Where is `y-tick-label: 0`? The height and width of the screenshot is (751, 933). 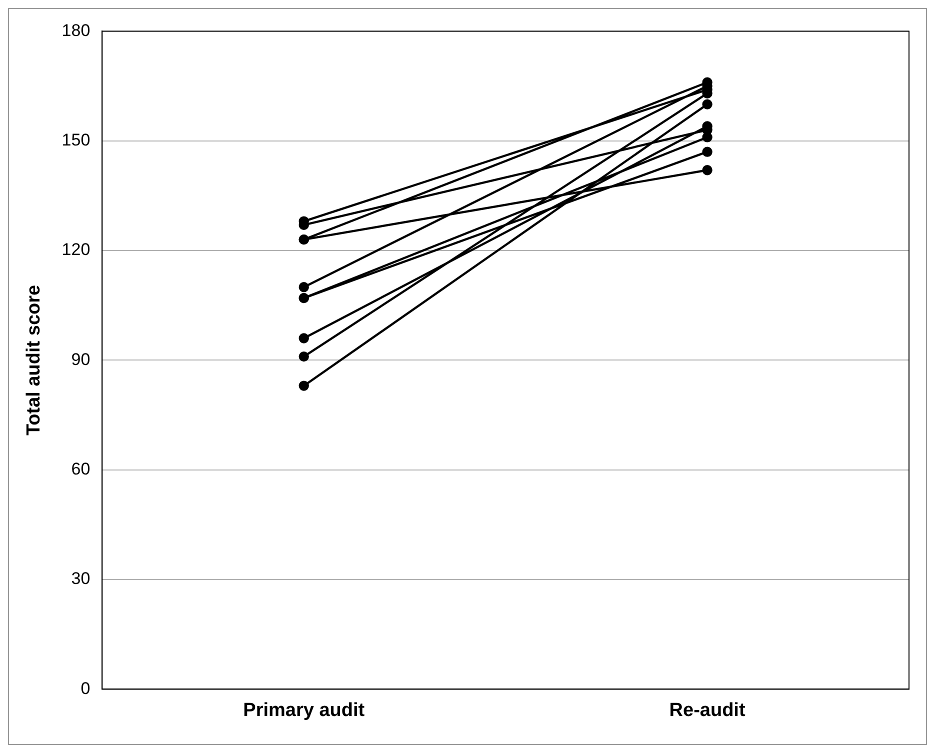
y-tick-label: 0 is located at coordinates (85, 688).